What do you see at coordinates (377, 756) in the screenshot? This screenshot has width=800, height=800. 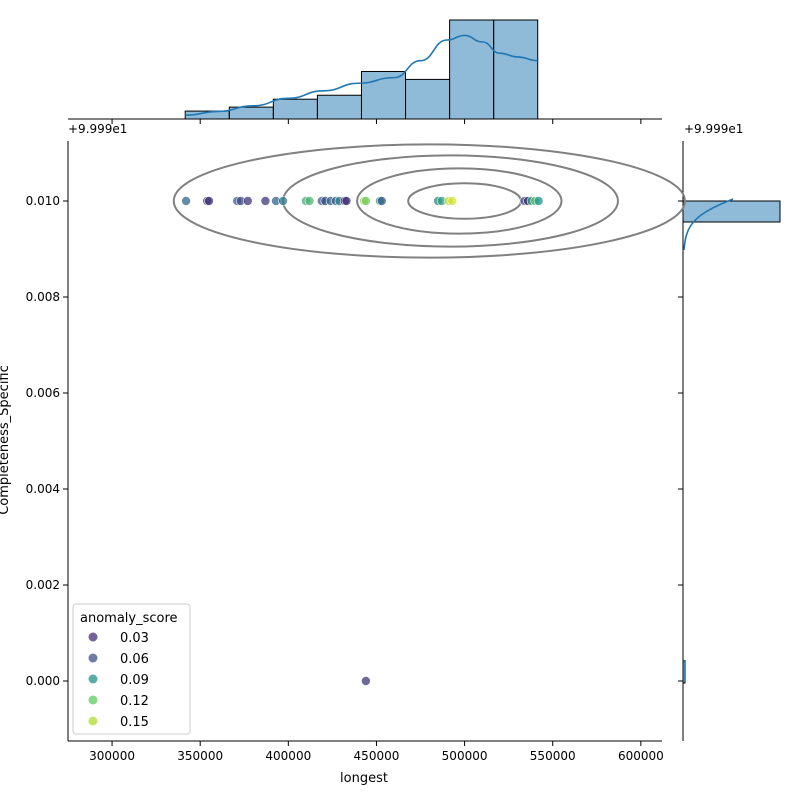 I see `x-tick-label: 450000` at bounding box center [377, 756].